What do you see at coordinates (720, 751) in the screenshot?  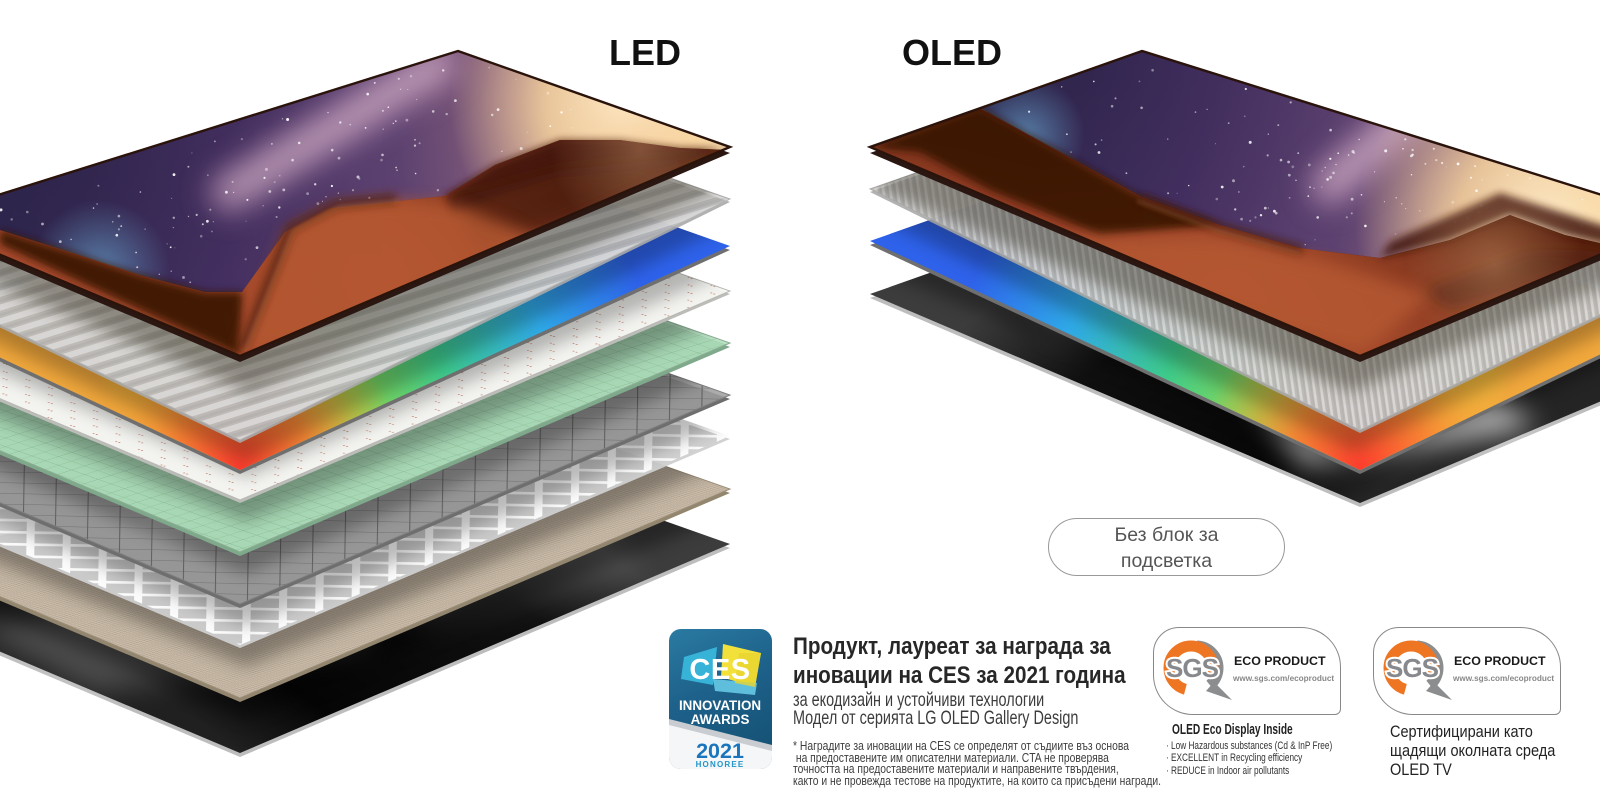 I see `svg-text: 2021` at bounding box center [720, 751].